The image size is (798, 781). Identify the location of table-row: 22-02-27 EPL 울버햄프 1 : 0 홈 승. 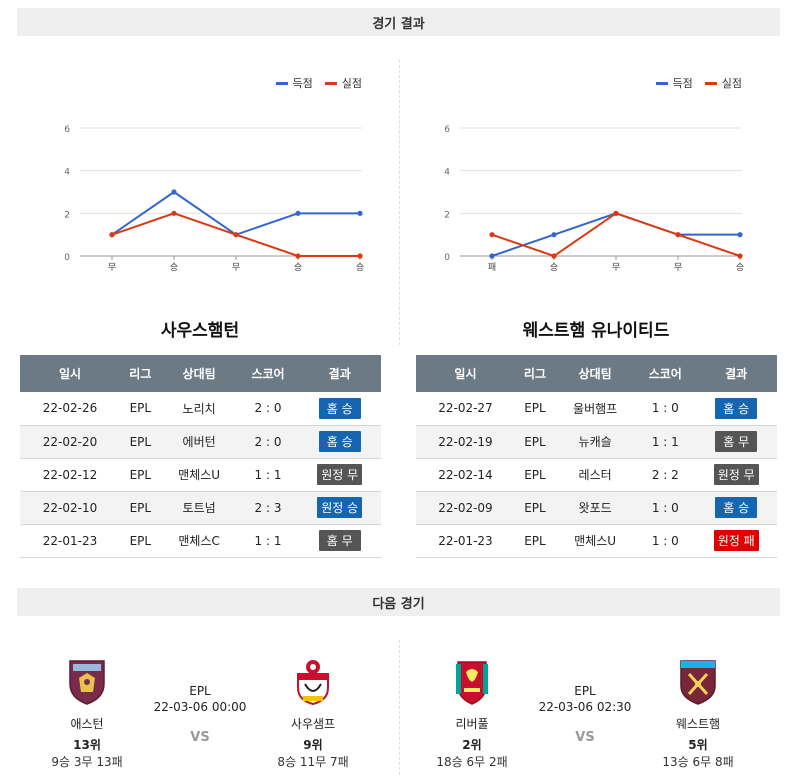
(596, 409).